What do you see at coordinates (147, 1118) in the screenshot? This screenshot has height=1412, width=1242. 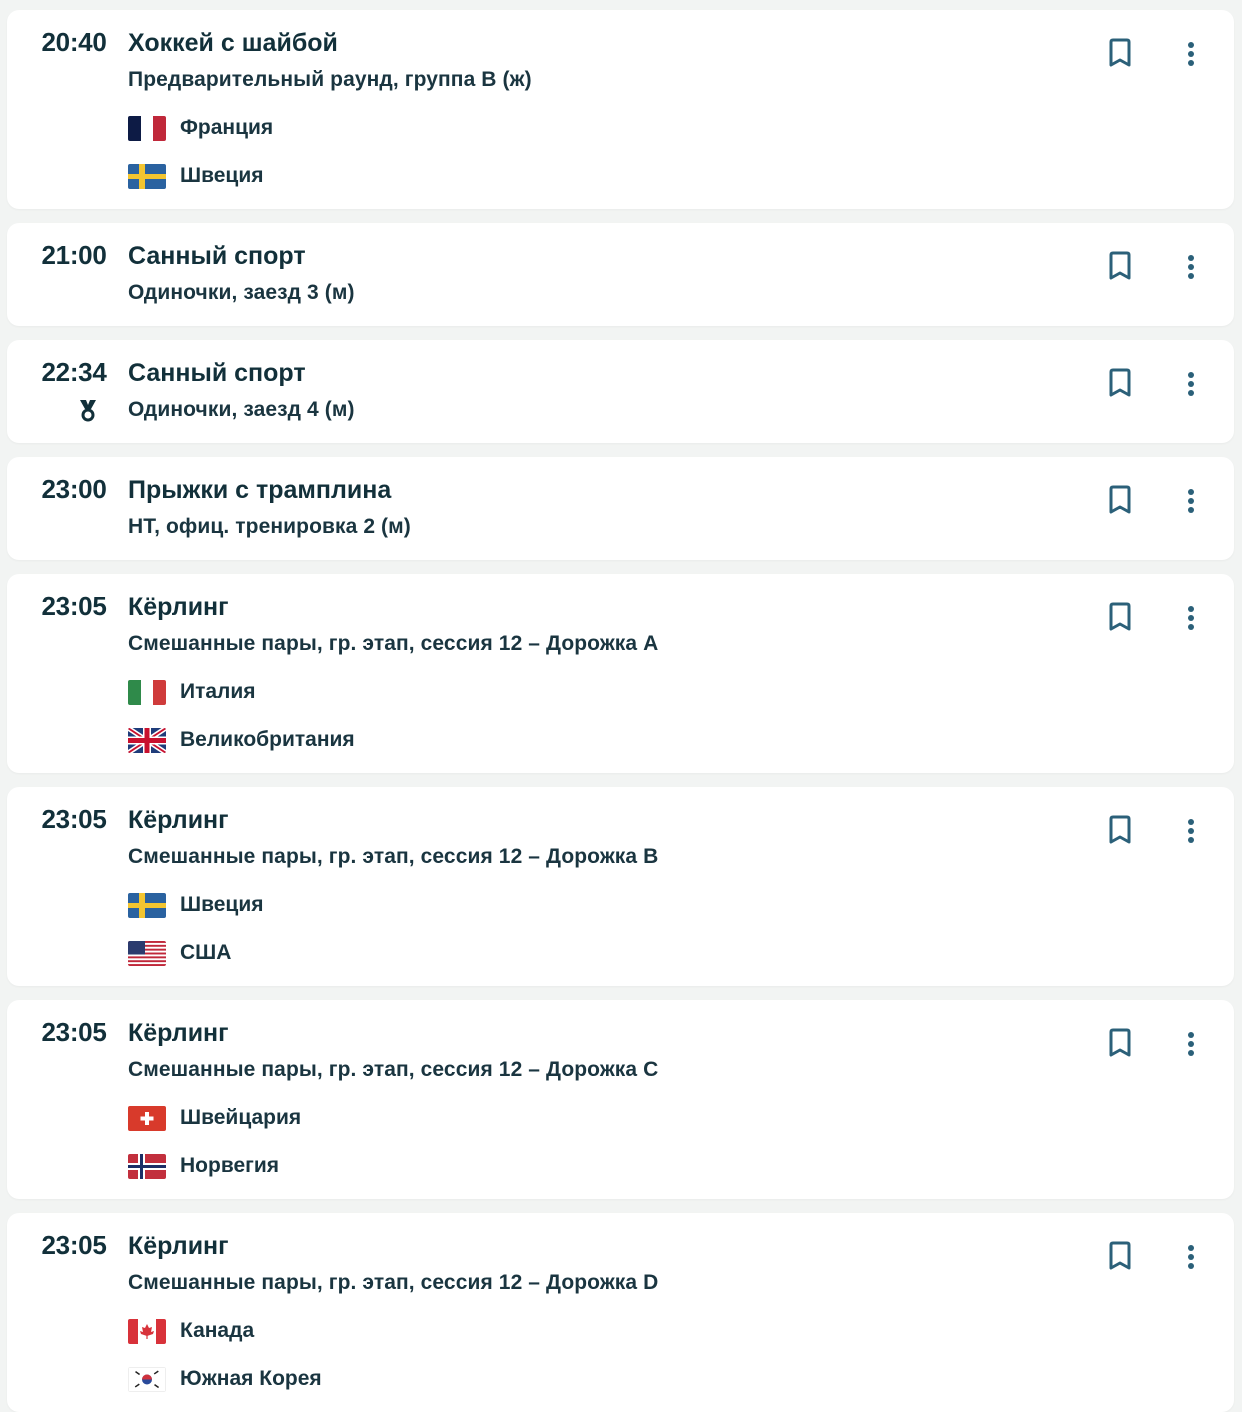 I see `flag-ch-icon` at bounding box center [147, 1118].